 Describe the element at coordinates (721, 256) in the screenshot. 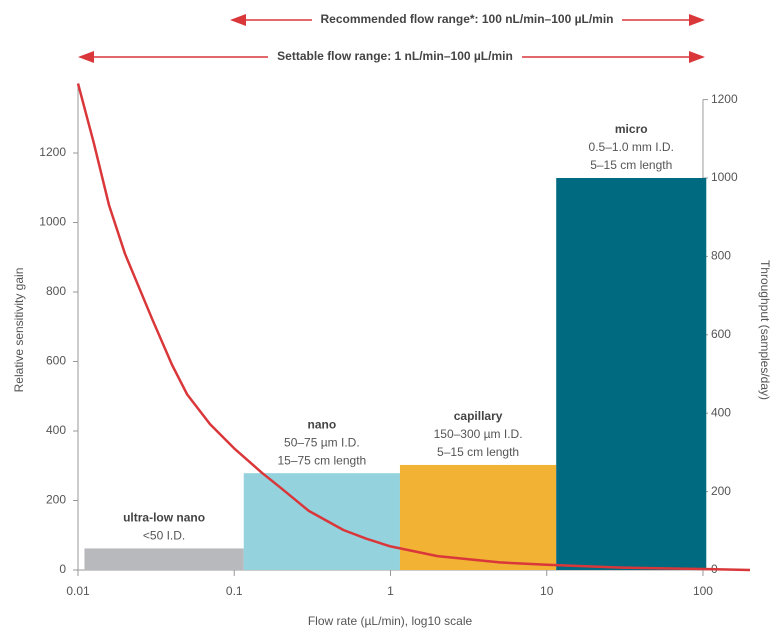

I see `y2-tick-label: 800` at that location.